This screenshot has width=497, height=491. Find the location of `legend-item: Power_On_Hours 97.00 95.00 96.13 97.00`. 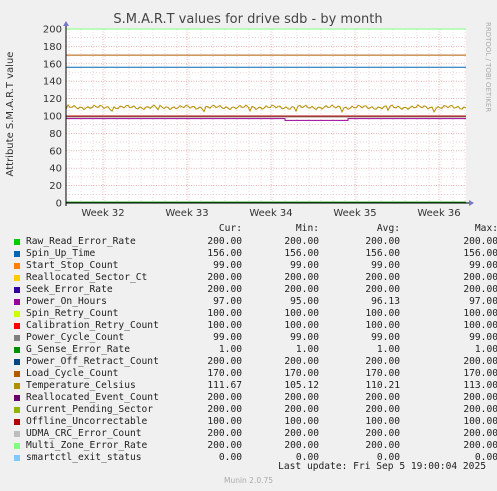

legend-item: Power_On_Hours 97.00 95.00 96.13 97.00 is located at coordinates (254, 302).